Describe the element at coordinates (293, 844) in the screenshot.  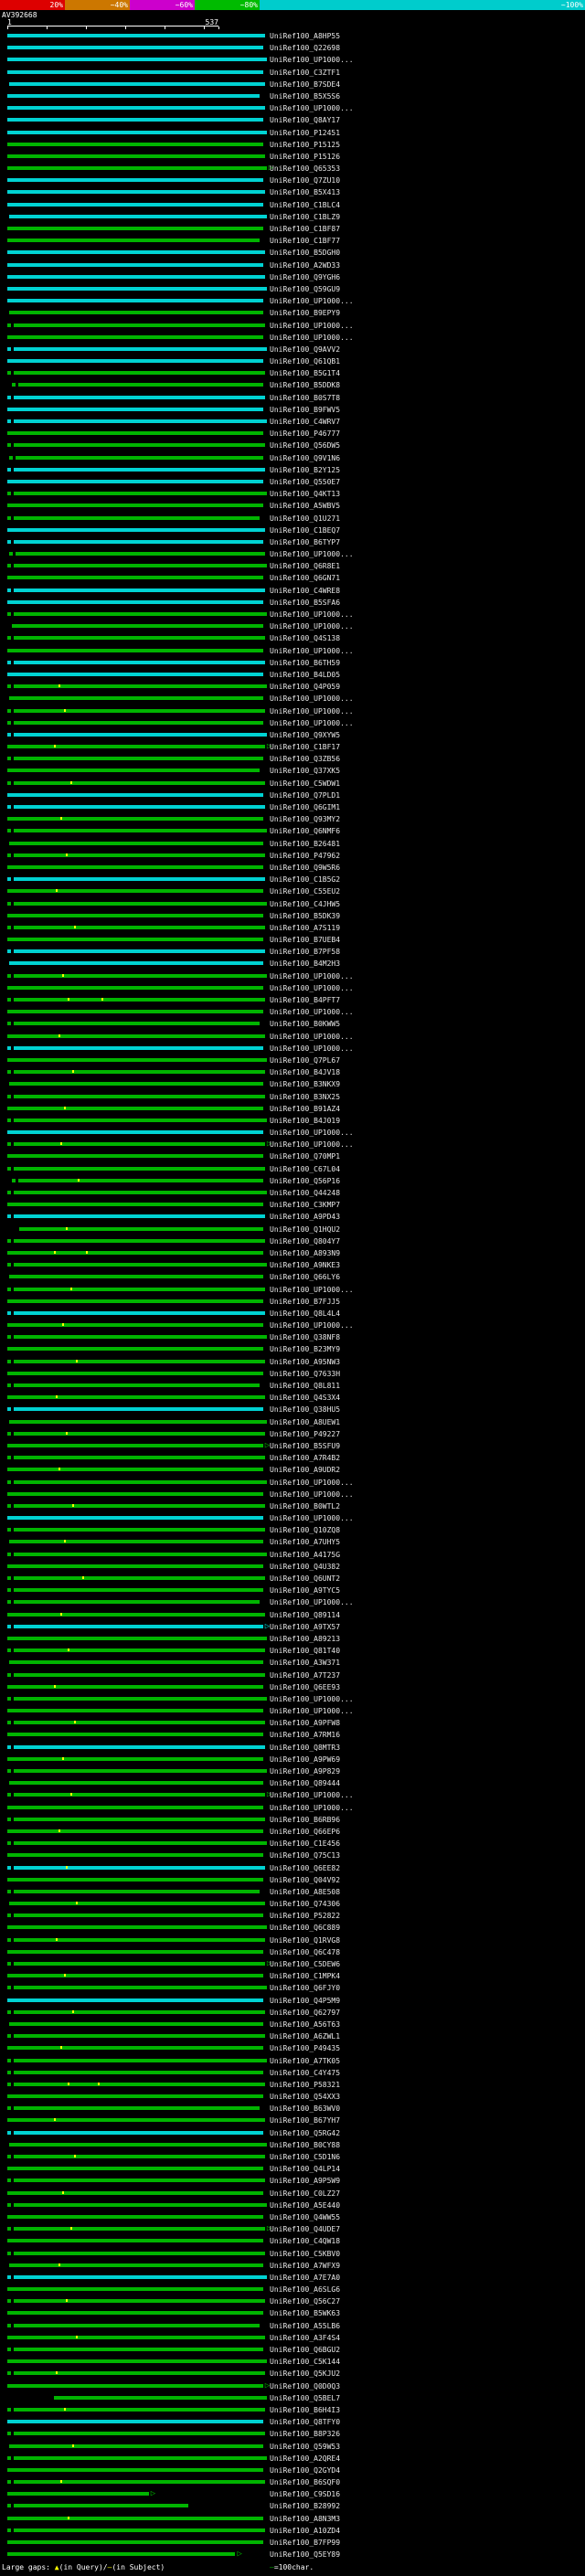
I see `hit-row: UniRef100_B26481` at that location.